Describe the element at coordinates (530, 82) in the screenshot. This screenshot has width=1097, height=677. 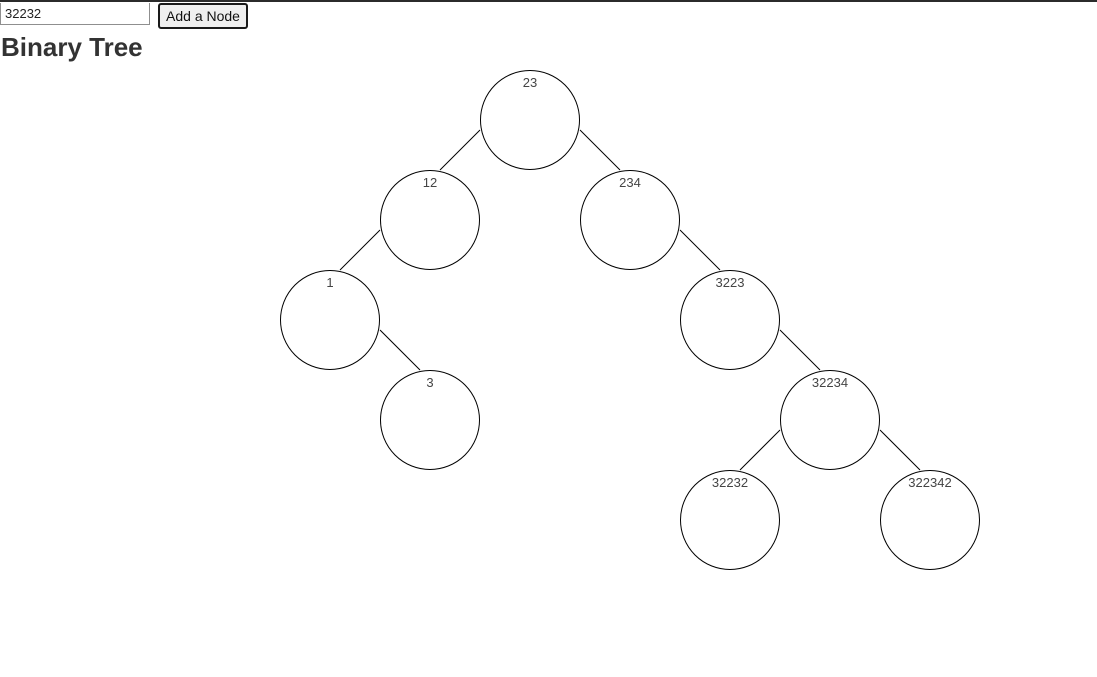
I see `tree-node-label: 23` at that location.